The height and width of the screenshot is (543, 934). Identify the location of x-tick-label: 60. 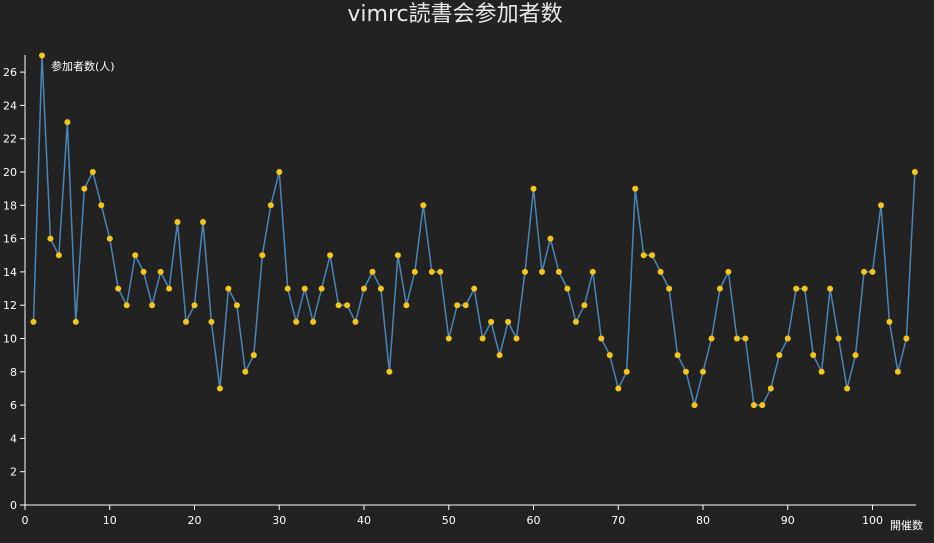
(534, 520).